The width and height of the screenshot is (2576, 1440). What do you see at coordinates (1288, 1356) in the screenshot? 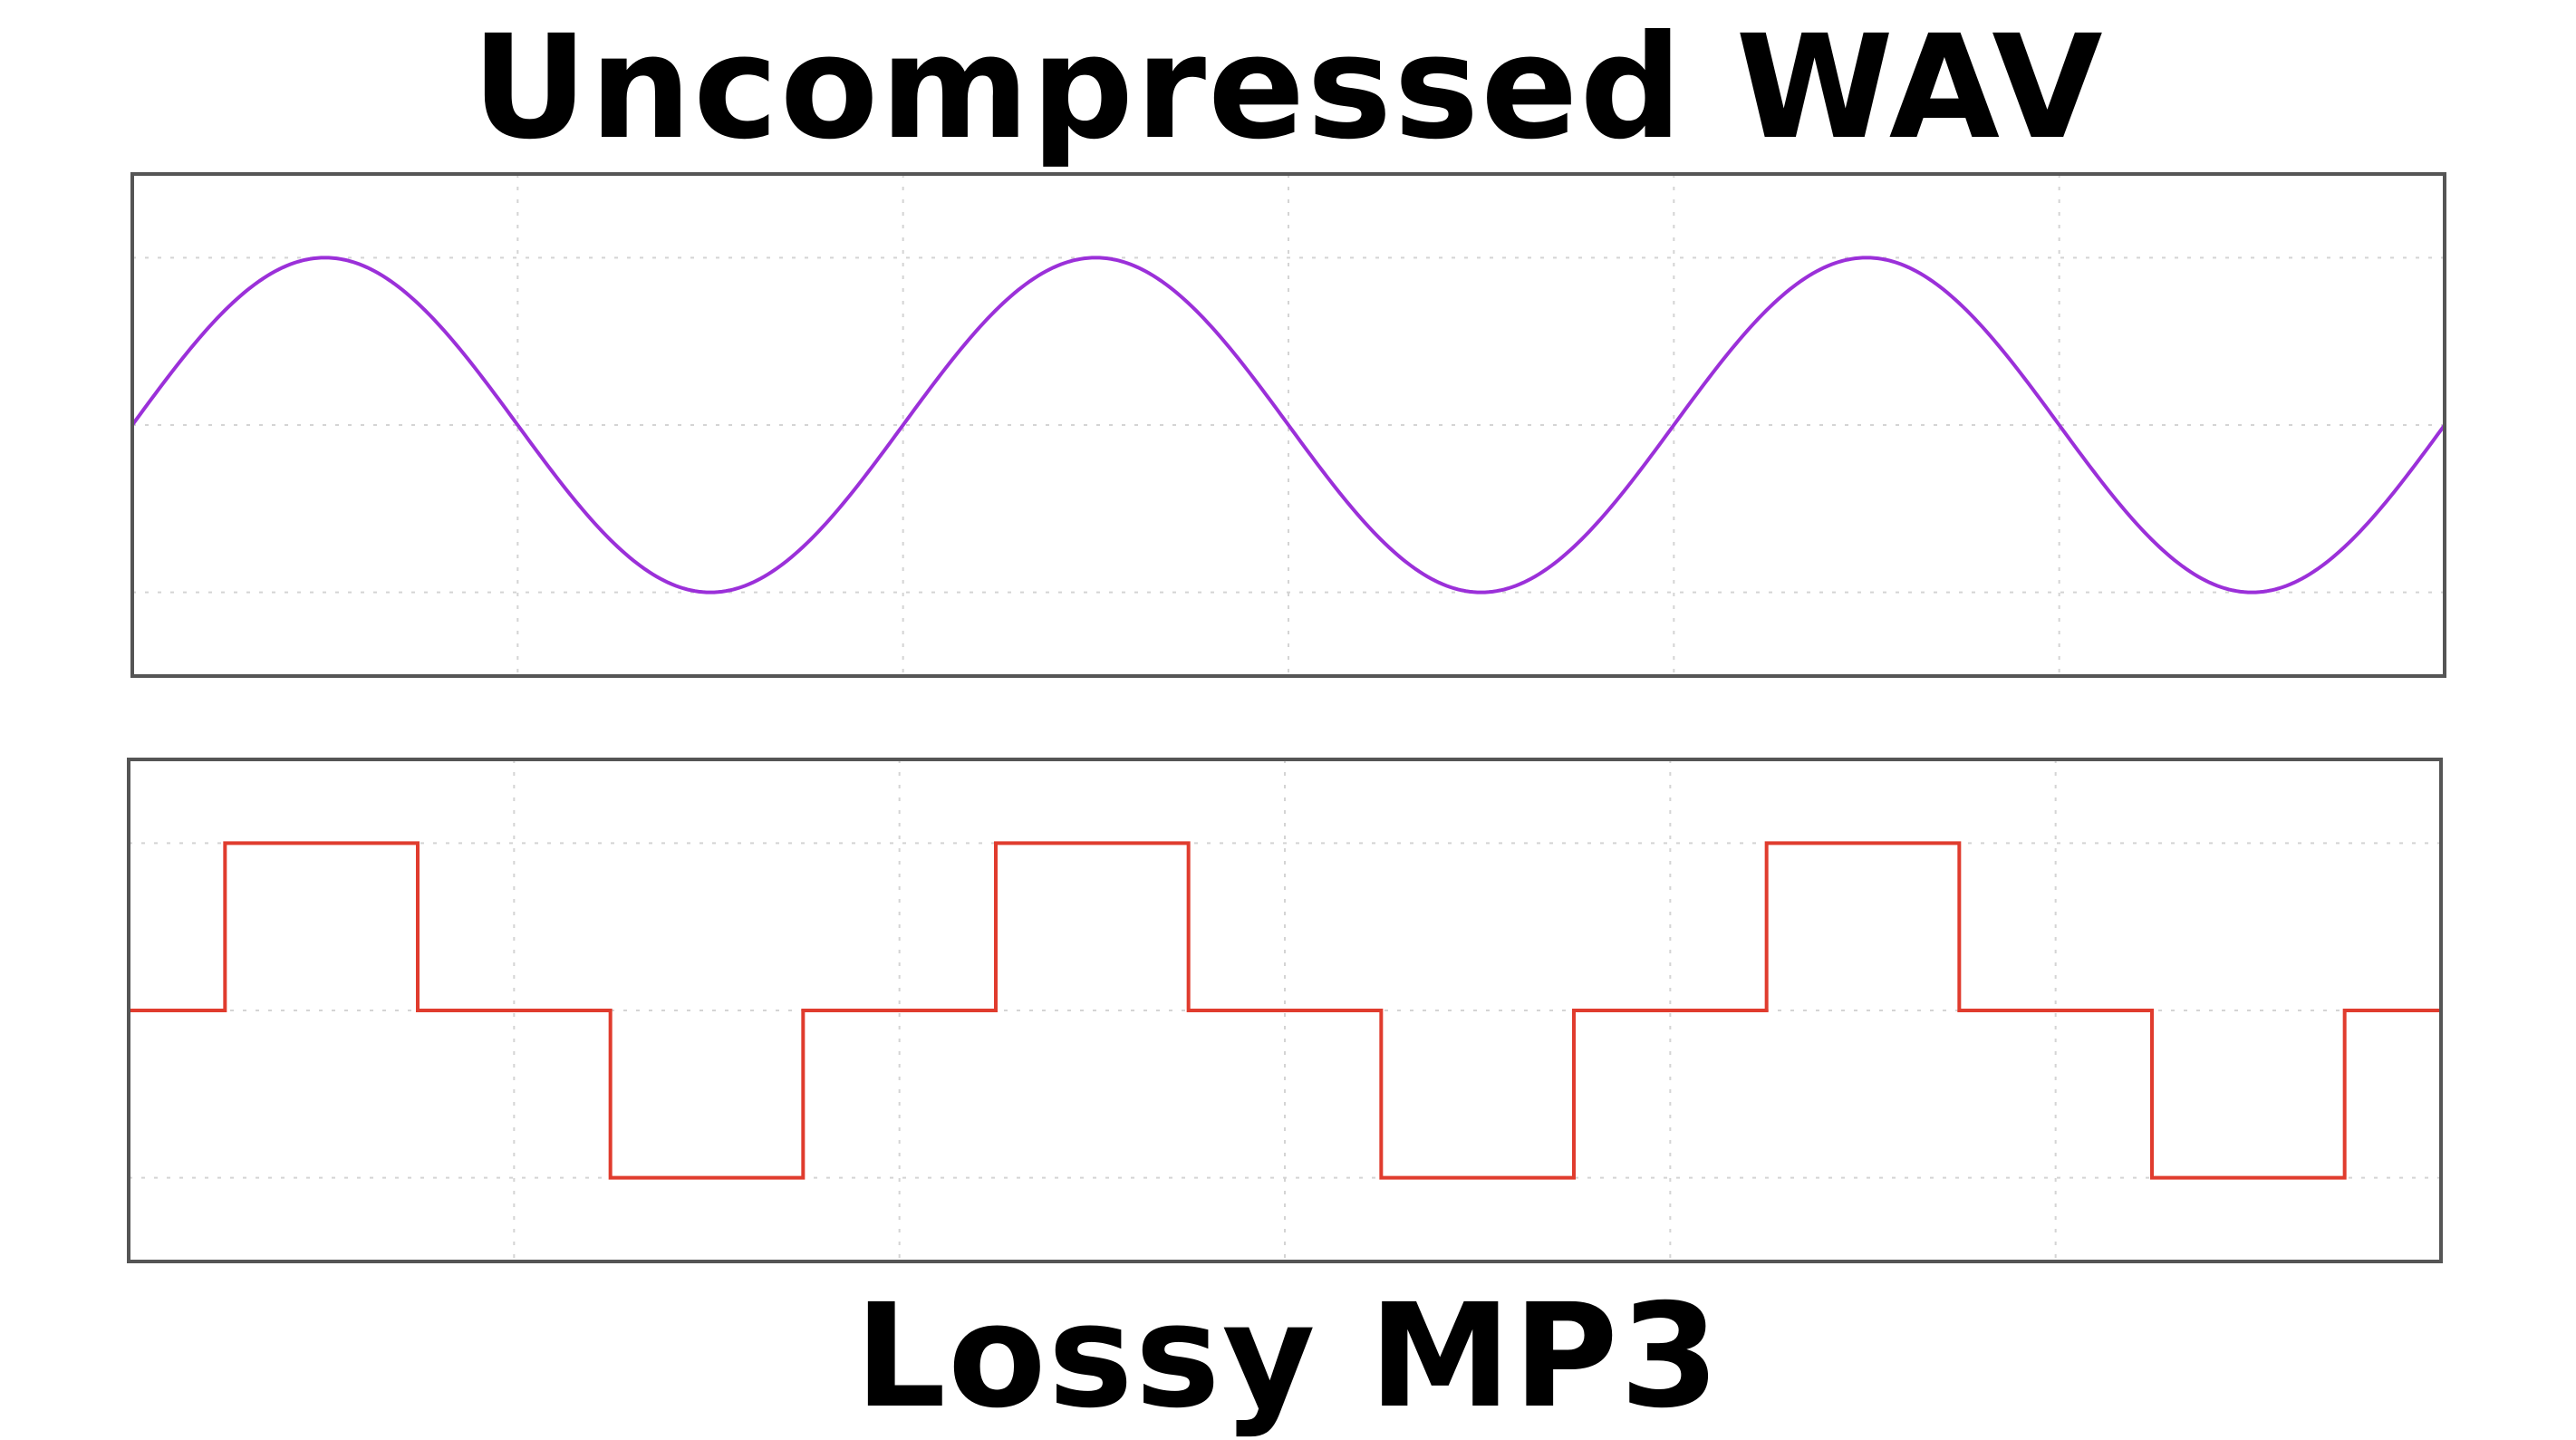
I see `bottom-chart-title: Lossy MP3` at bounding box center [1288, 1356].